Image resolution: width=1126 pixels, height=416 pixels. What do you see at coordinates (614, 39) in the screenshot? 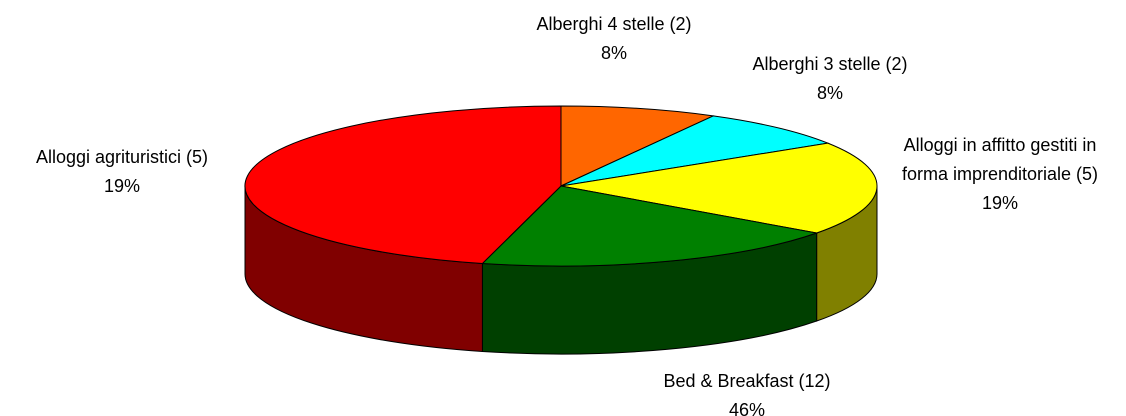
I see `slice-label: Alberghi 4 stelle (2) 8%` at bounding box center [614, 39].